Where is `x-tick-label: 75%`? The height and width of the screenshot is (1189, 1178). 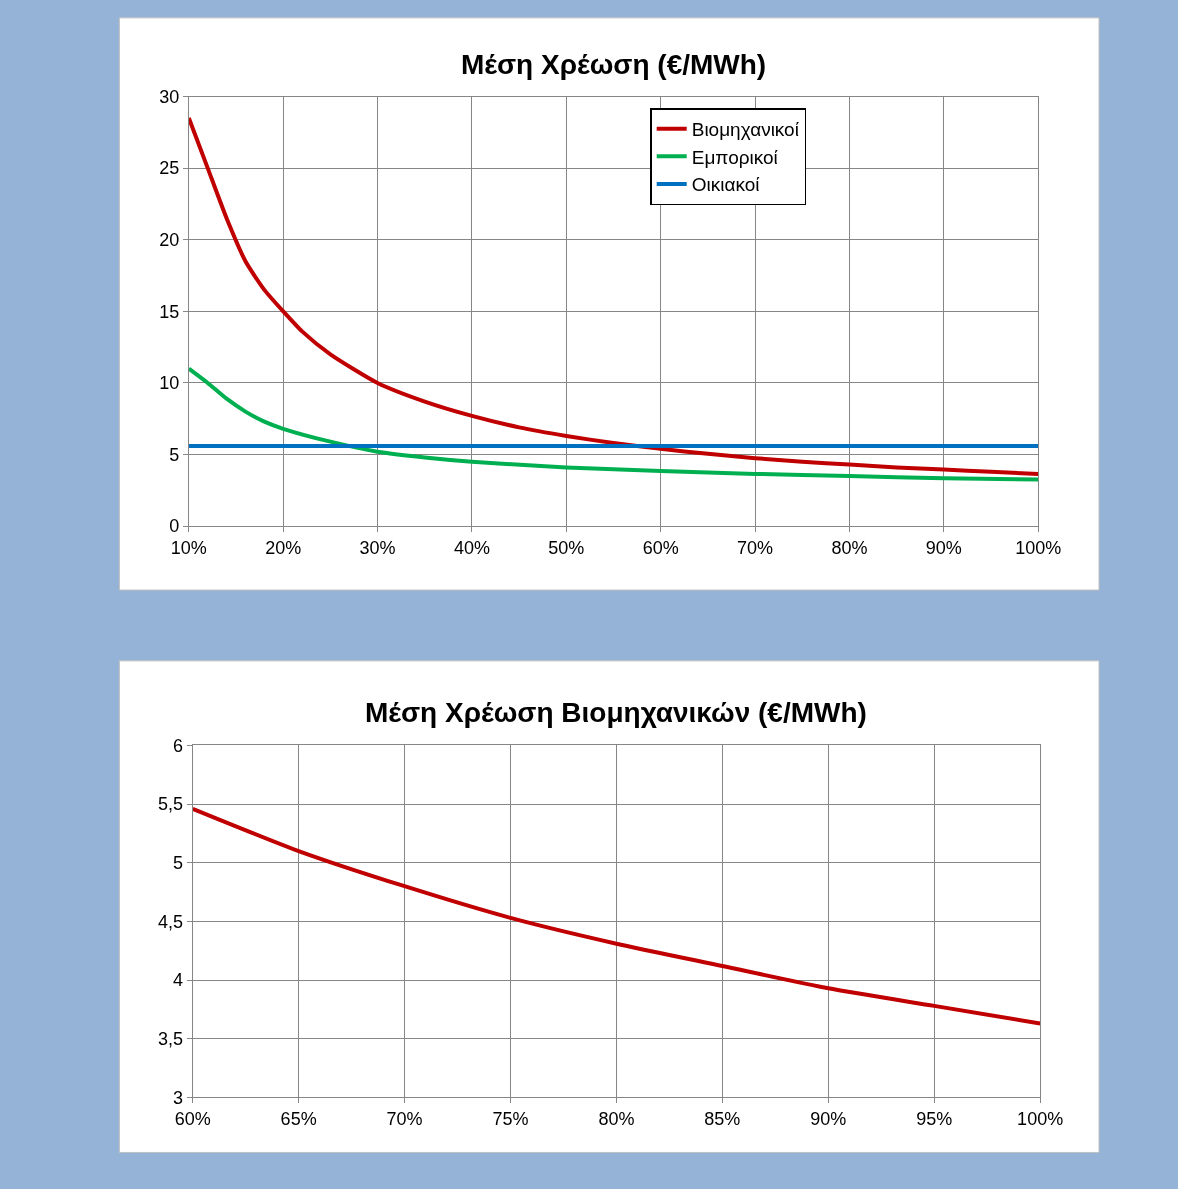
x-tick-label: 75% is located at coordinates (510, 1119).